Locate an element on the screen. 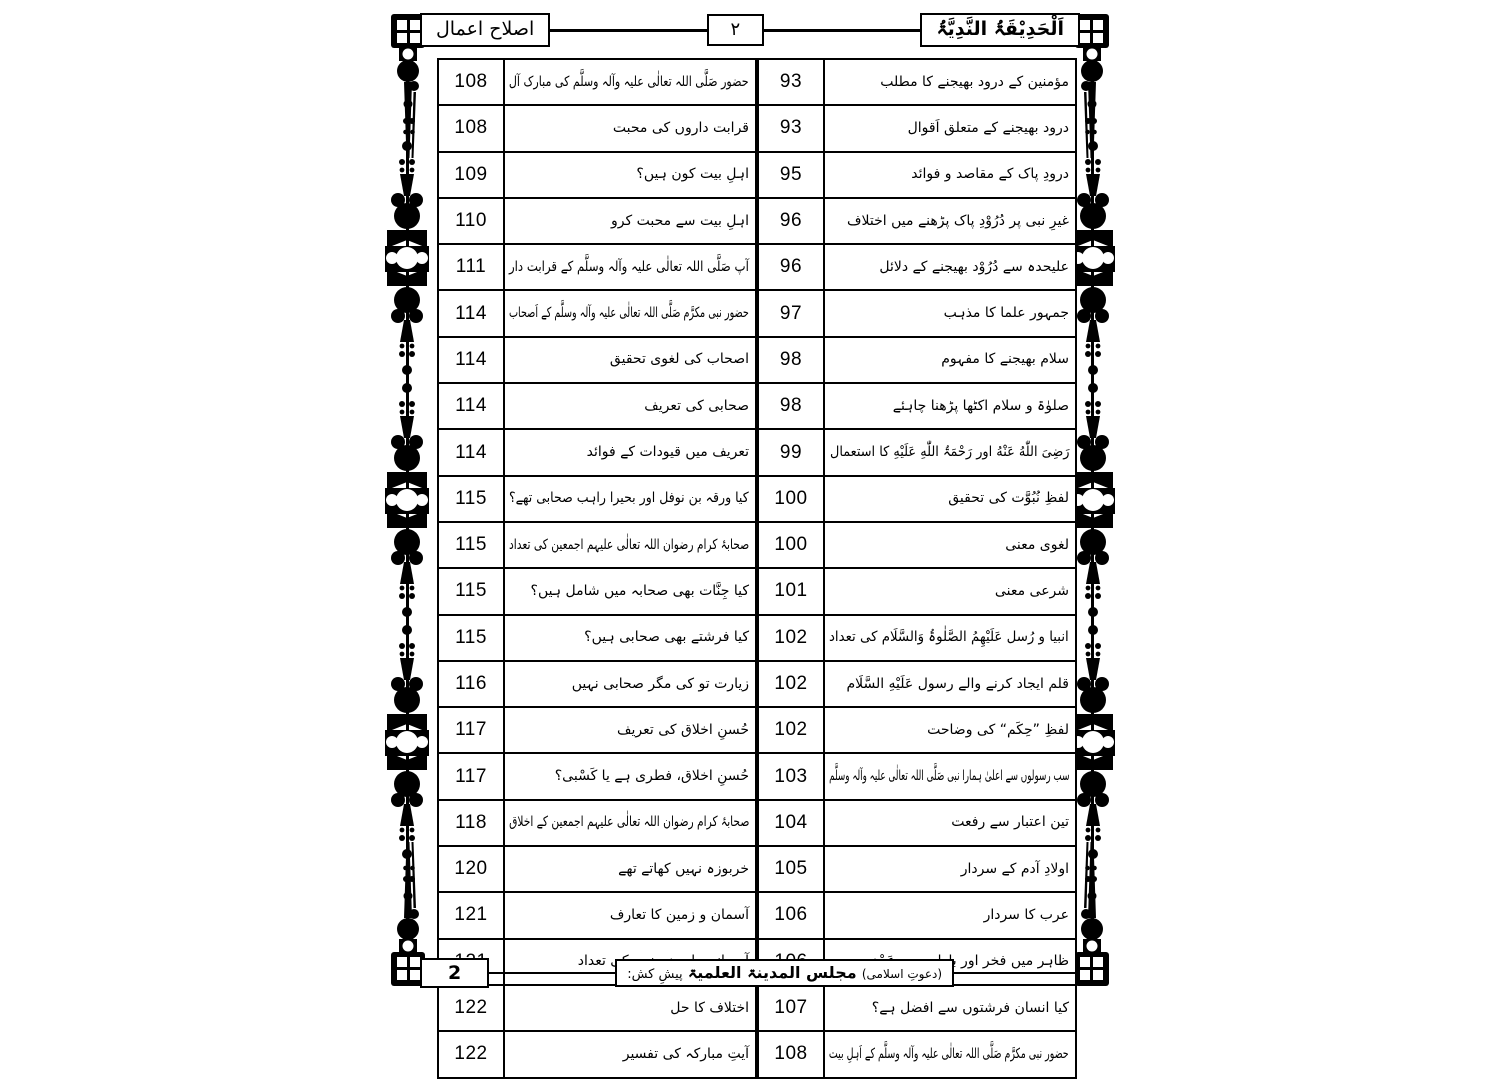  table-row: 114 صحابی کی تعریف is located at coordinates (597, 406).